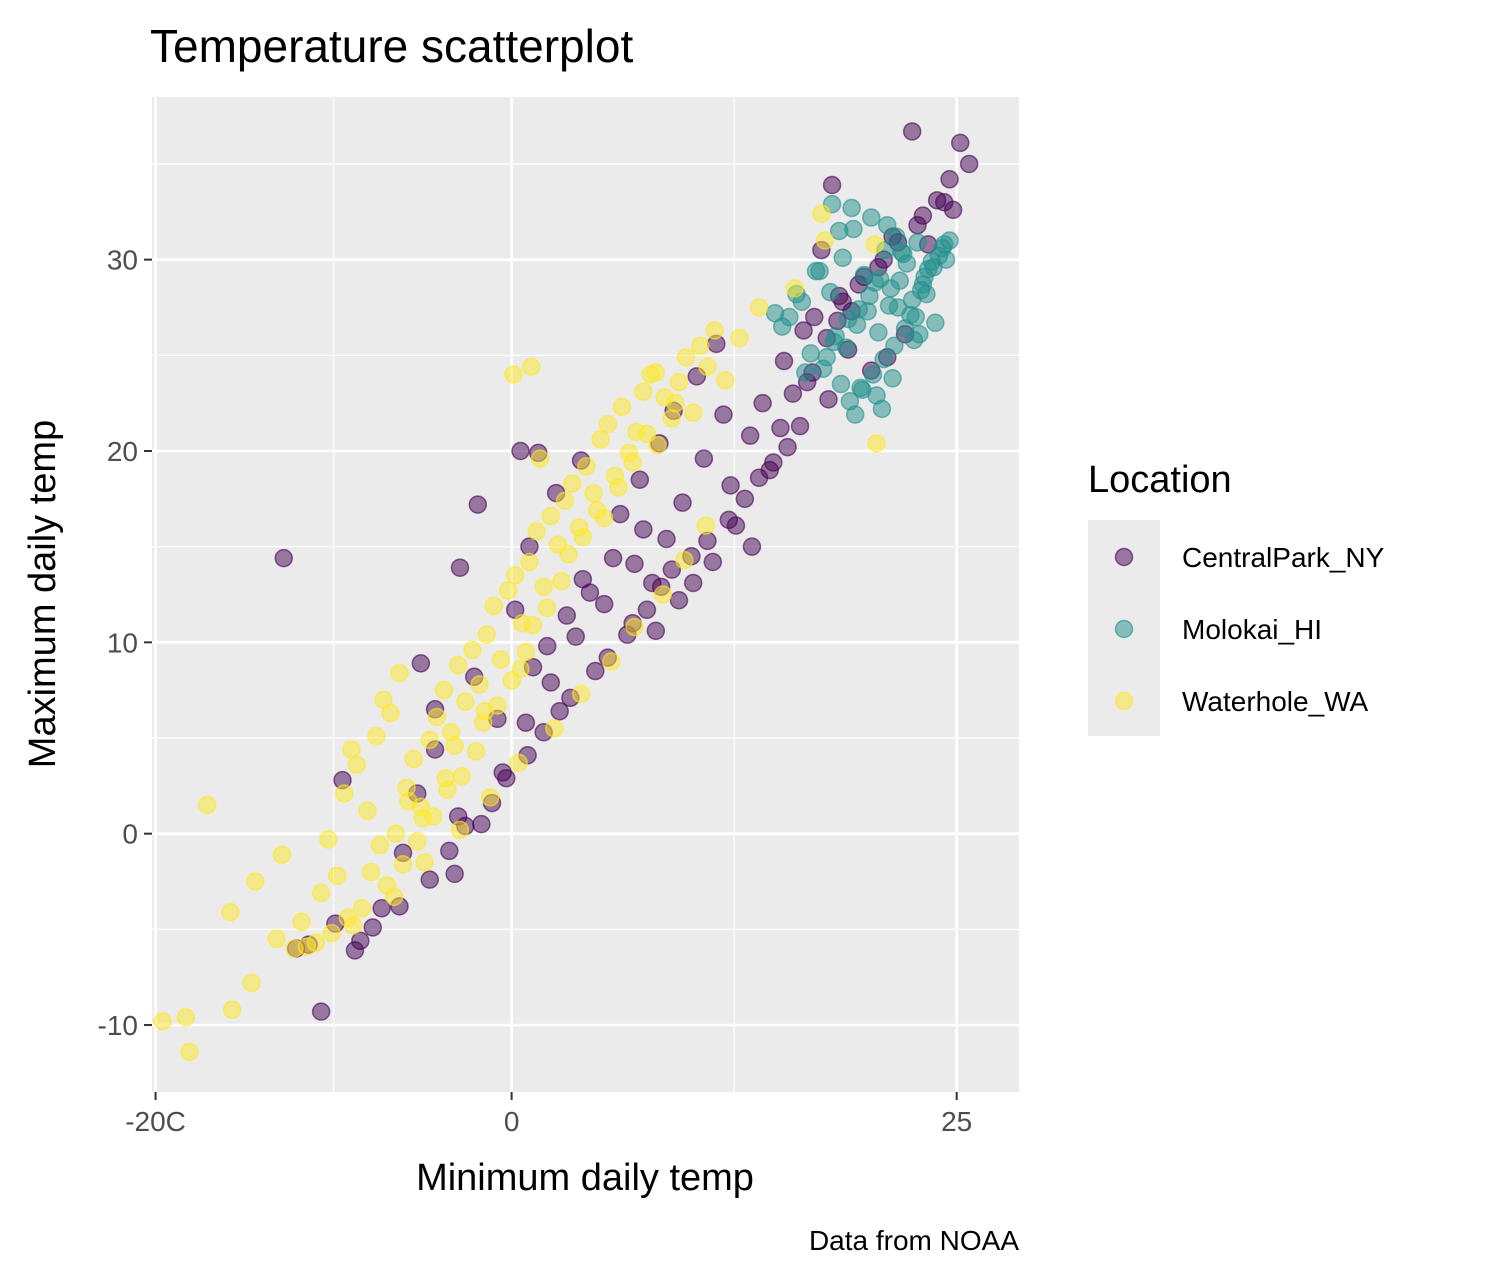 The height and width of the screenshot is (1281, 1493). Describe the element at coordinates (122, 451) in the screenshot. I see `y-tick-label: 20` at that location.